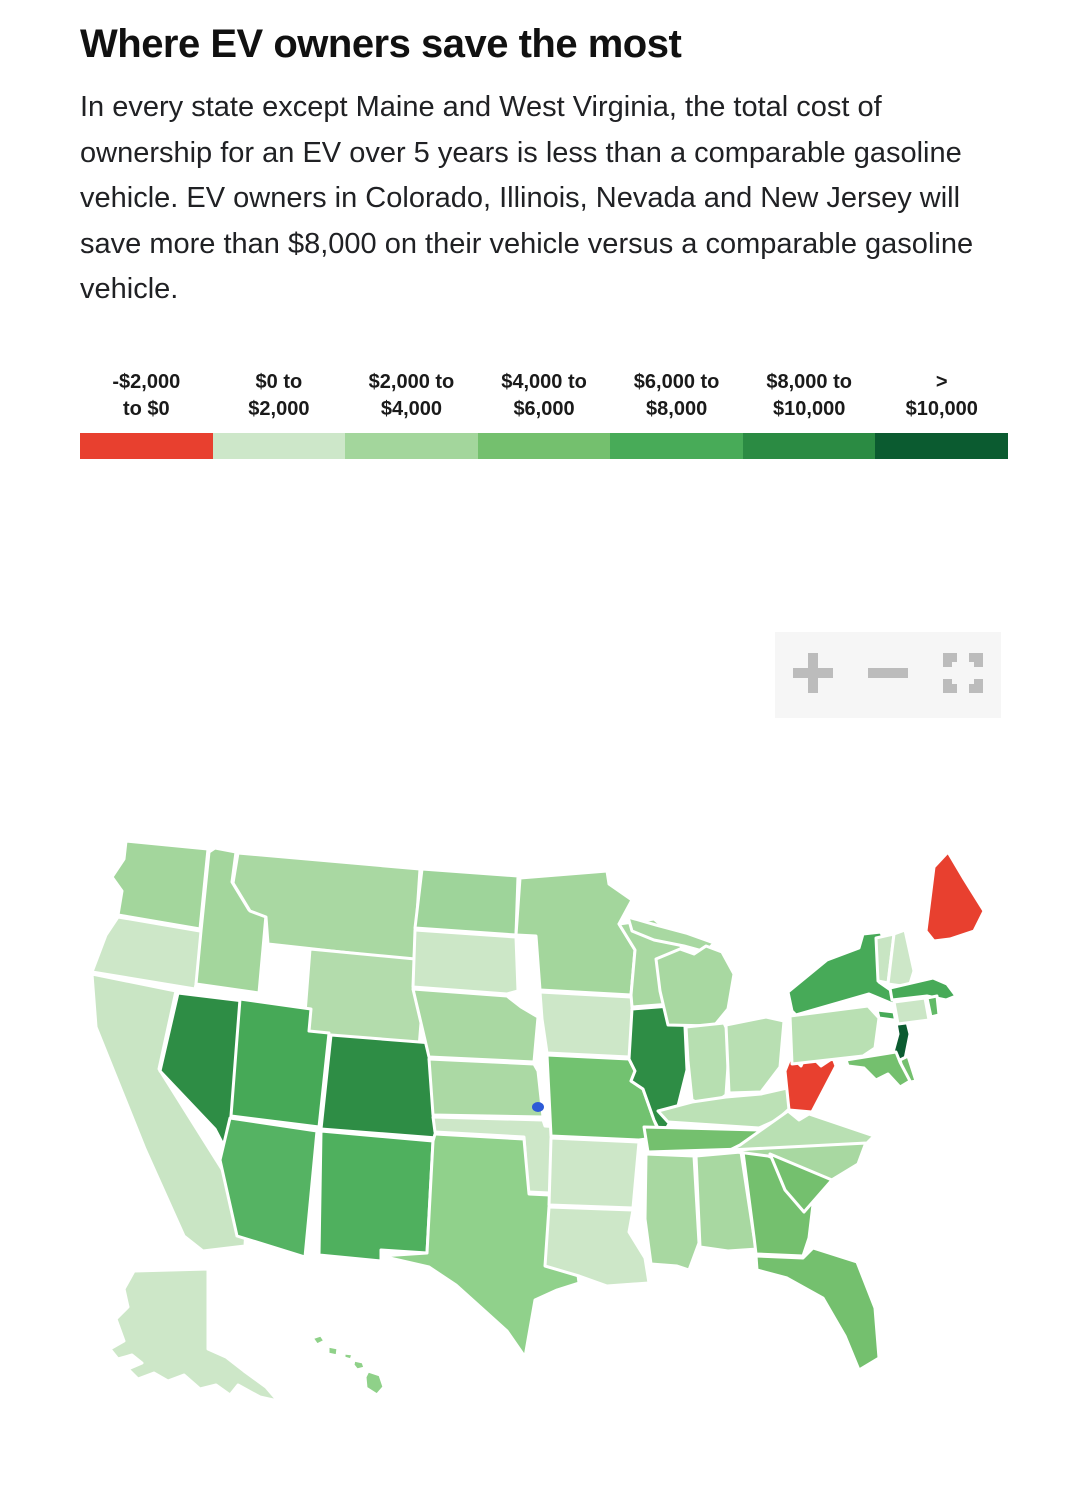 The width and height of the screenshot is (1080, 1485). What do you see at coordinates (809, 395) in the screenshot?
I see `legend-label: $8,000 to $10,000` at bounding box center [809, 395].